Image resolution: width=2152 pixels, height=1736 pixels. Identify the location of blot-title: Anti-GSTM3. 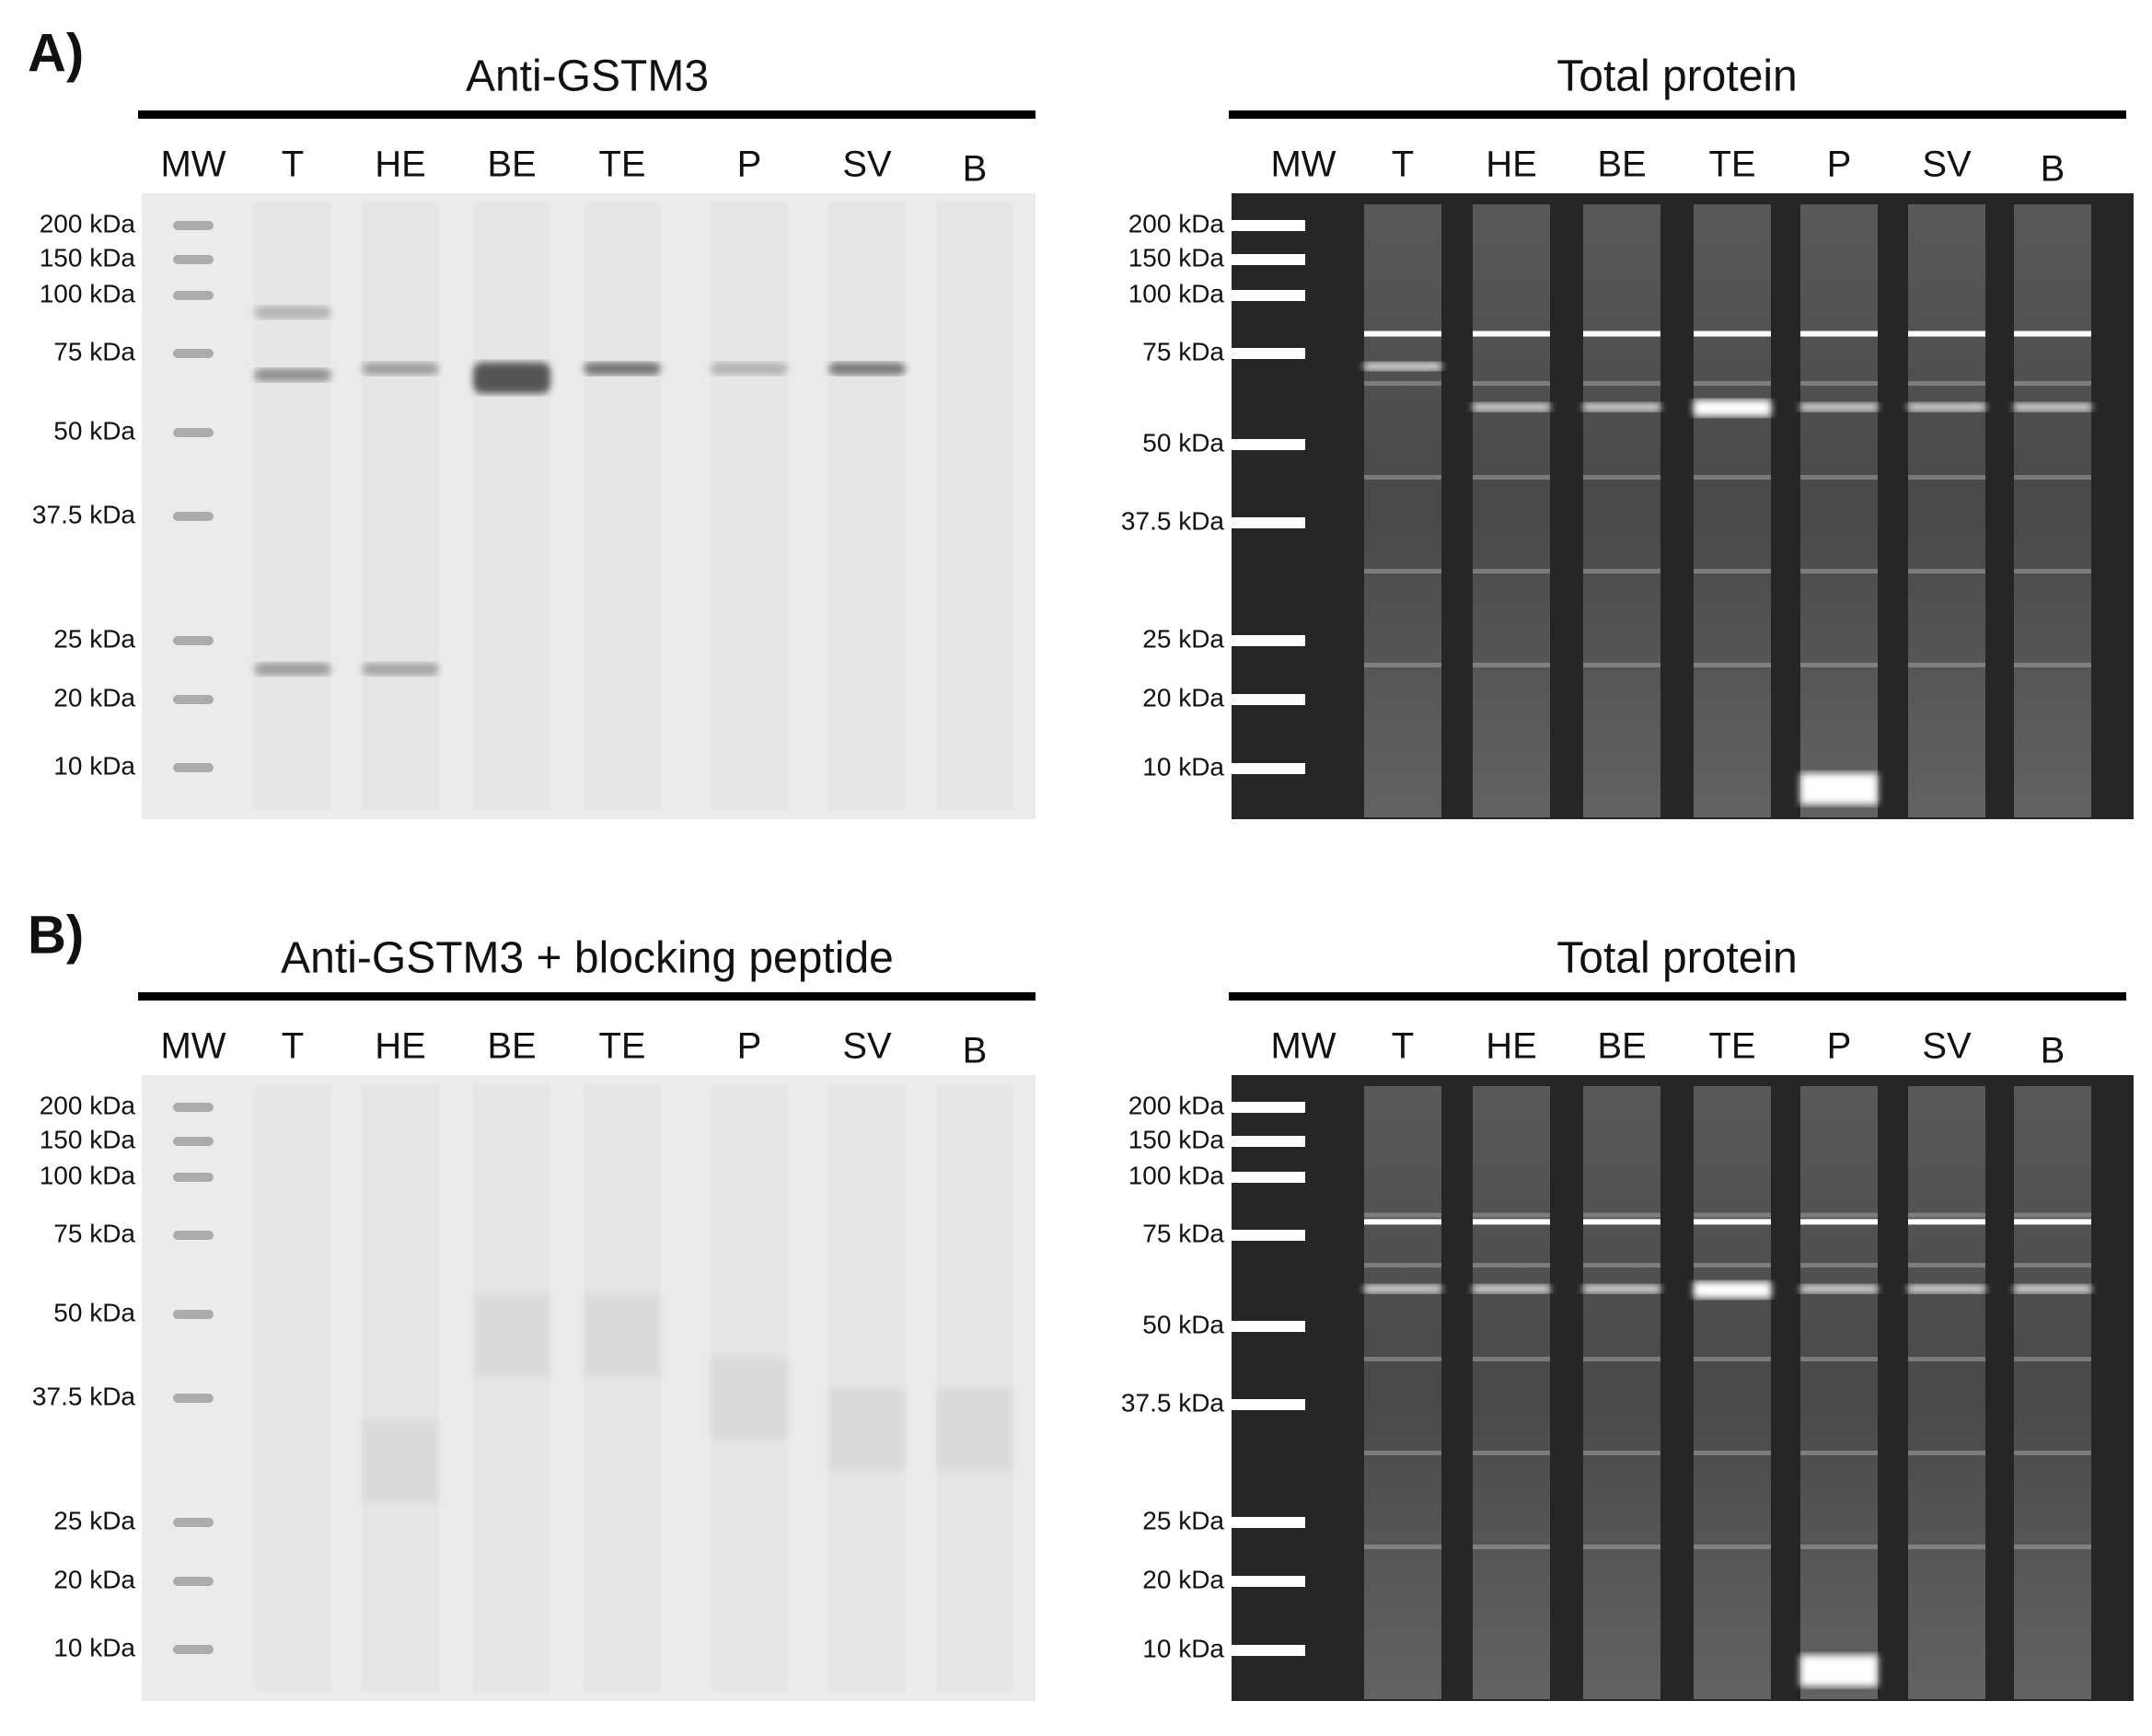
(587, 76).